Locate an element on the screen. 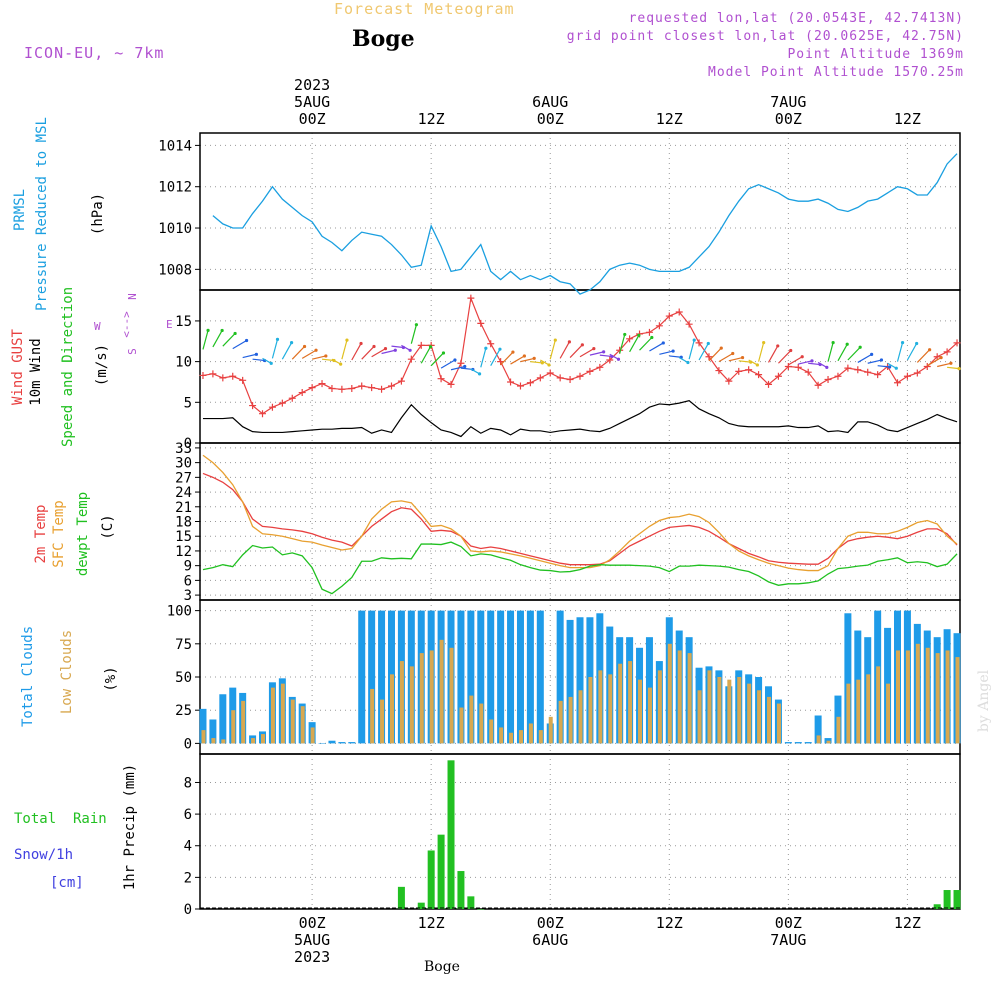 The width and height of the screenshot is (1000, 1000). precip-tick-label: 2 is located at coordinates (188, 878).